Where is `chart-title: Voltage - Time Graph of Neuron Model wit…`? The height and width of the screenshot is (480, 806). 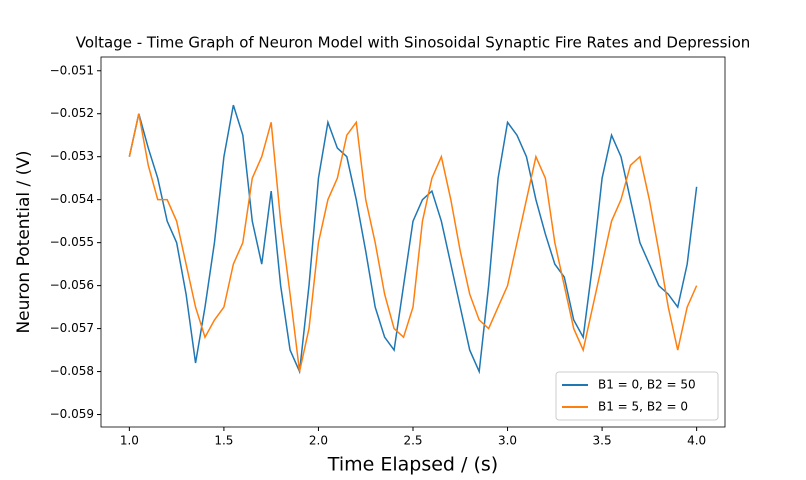
chart-title: Voltage - Time Graph of Neuron Model wit… is located at coordinates (413, 43).